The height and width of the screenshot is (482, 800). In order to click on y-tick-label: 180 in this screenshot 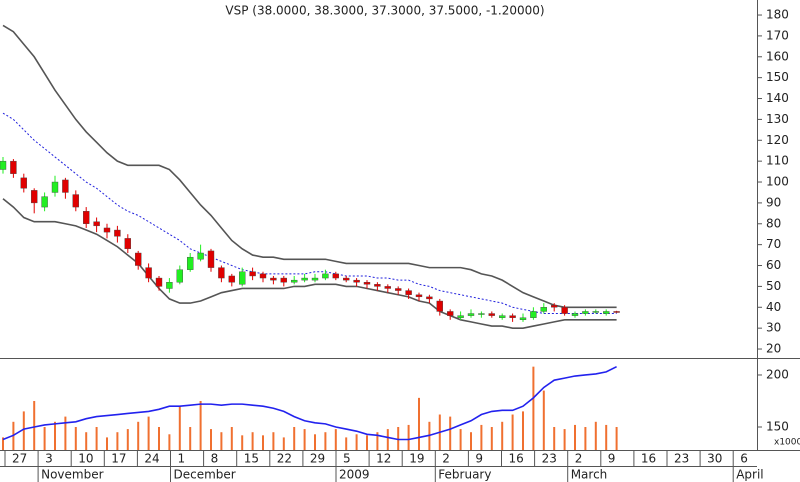, I will do `click(777, 15)`.